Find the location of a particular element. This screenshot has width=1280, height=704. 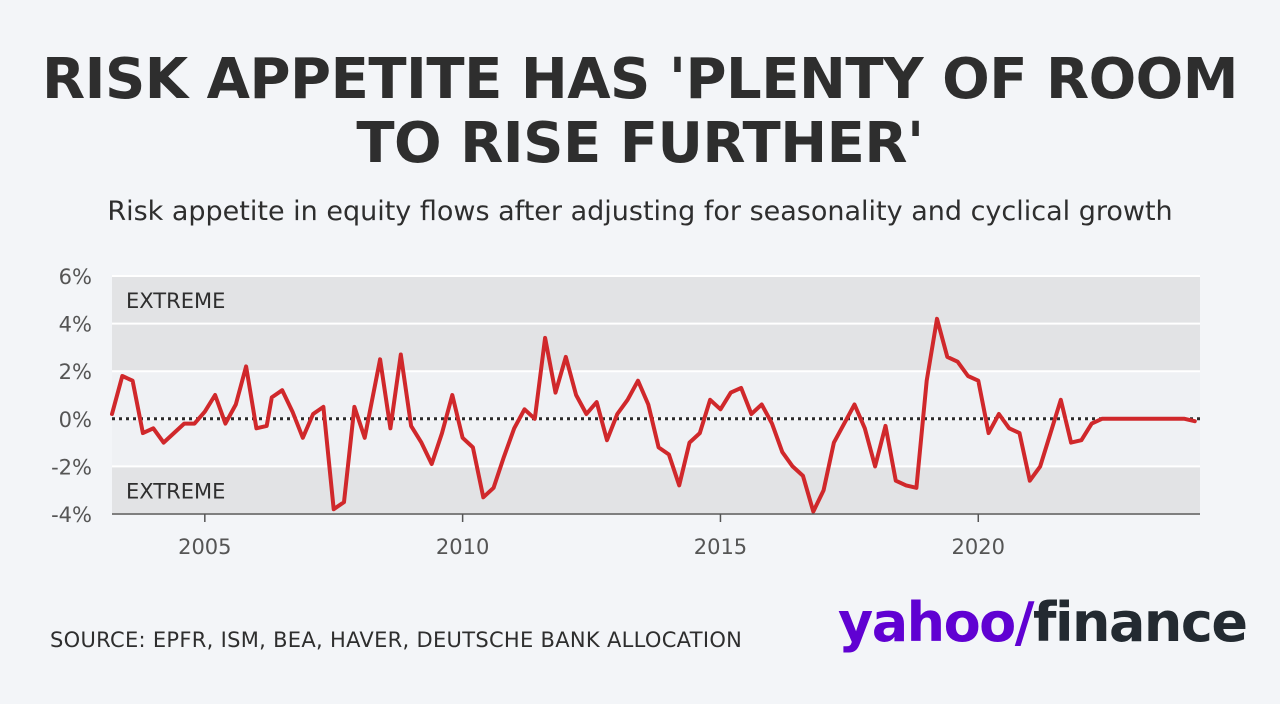

y-tick-label-3: 0% is located at coordinates (75, 420).